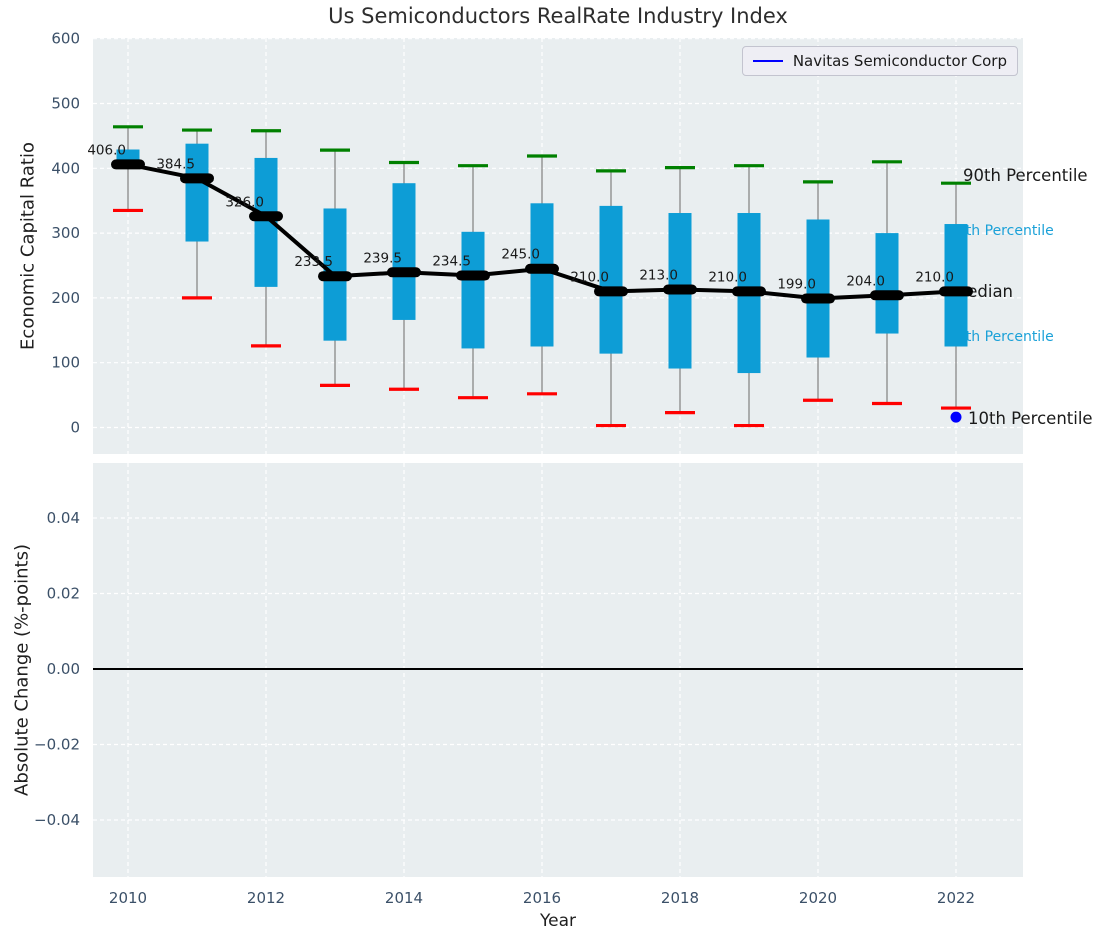  What do you see at coordinates (65, 233) in the screenshot?
I see `ytick-top-300: 300` at bounding box center [65, 233].